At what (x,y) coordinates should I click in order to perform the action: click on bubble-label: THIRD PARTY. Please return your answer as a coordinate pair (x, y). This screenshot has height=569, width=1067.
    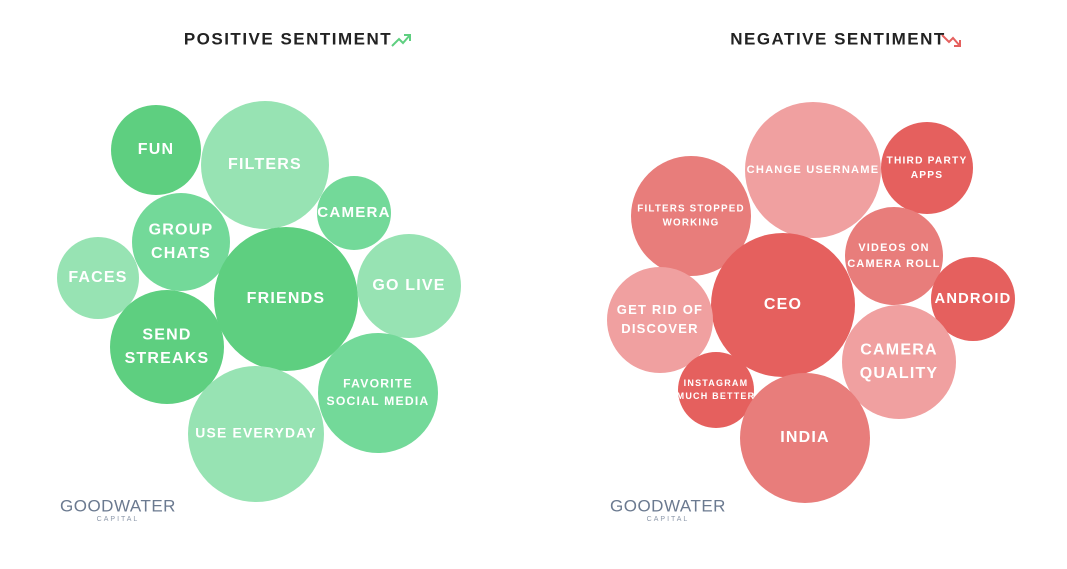
    Looking at the image, I should click on (927, 160).